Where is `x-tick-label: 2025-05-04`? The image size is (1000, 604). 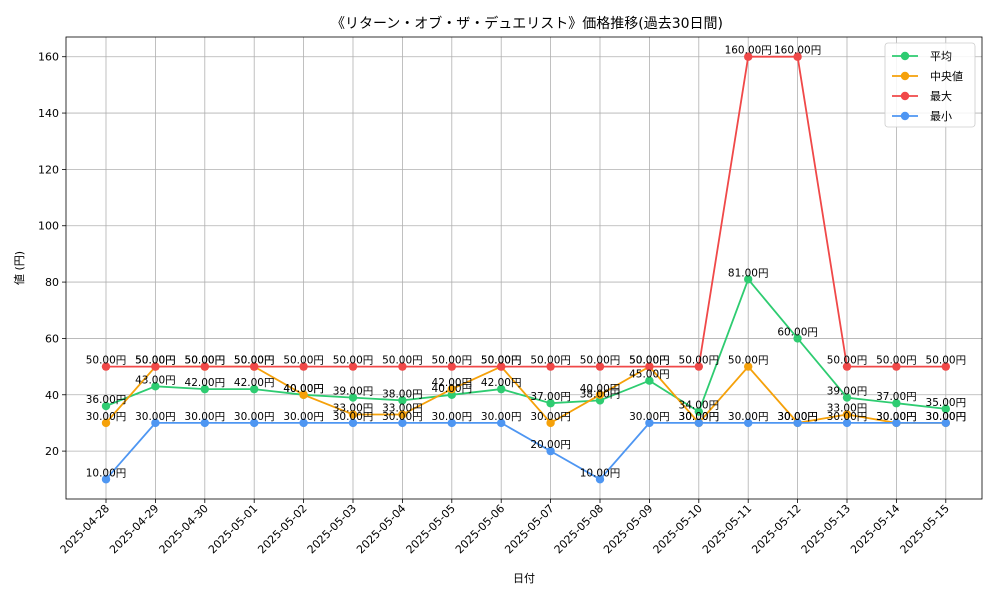 x-tick-label: 2025-05-04 is located at coordinates (381, 529).